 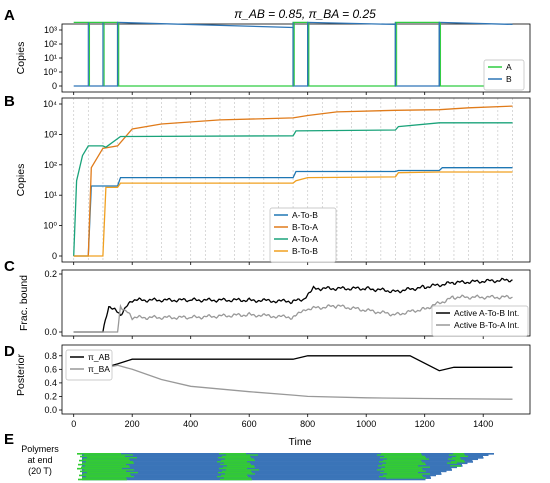 I want to click on panel-letter-C: C, so click(x=9, y=266).